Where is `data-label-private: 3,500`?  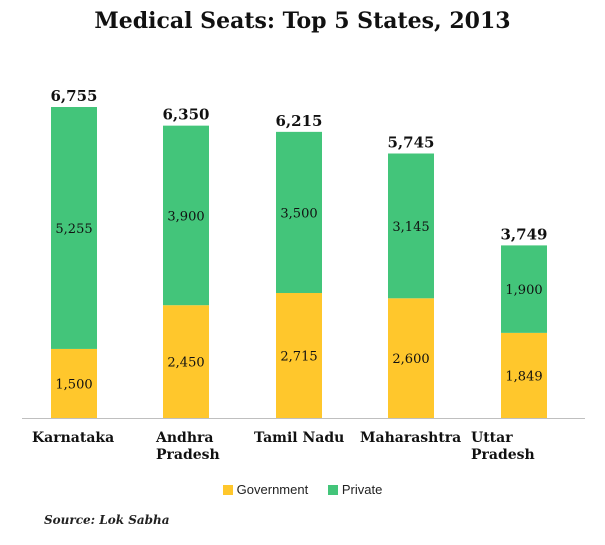
data-label-private: 3,500 is located at coordinates (298, 213).